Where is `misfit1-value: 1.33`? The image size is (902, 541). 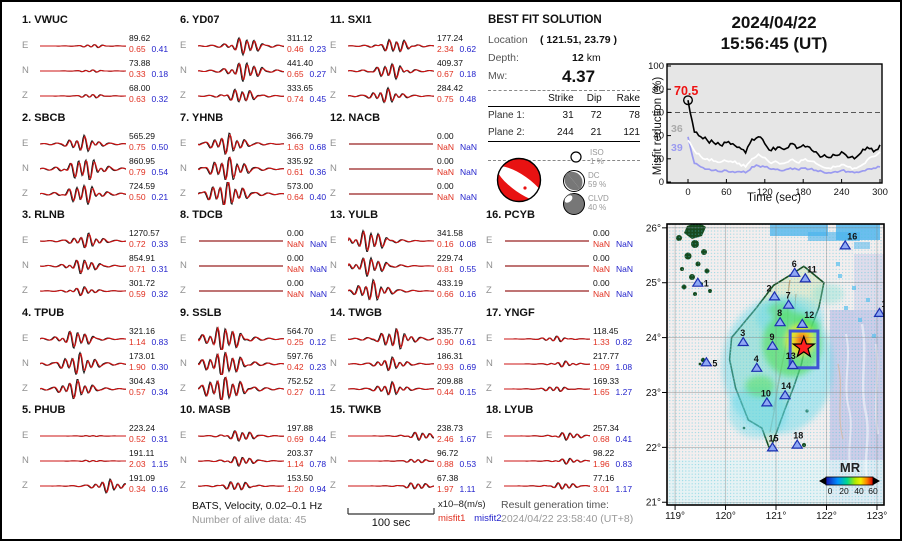
misfit1-value: 1.33 is located at coordinates (601, 342).